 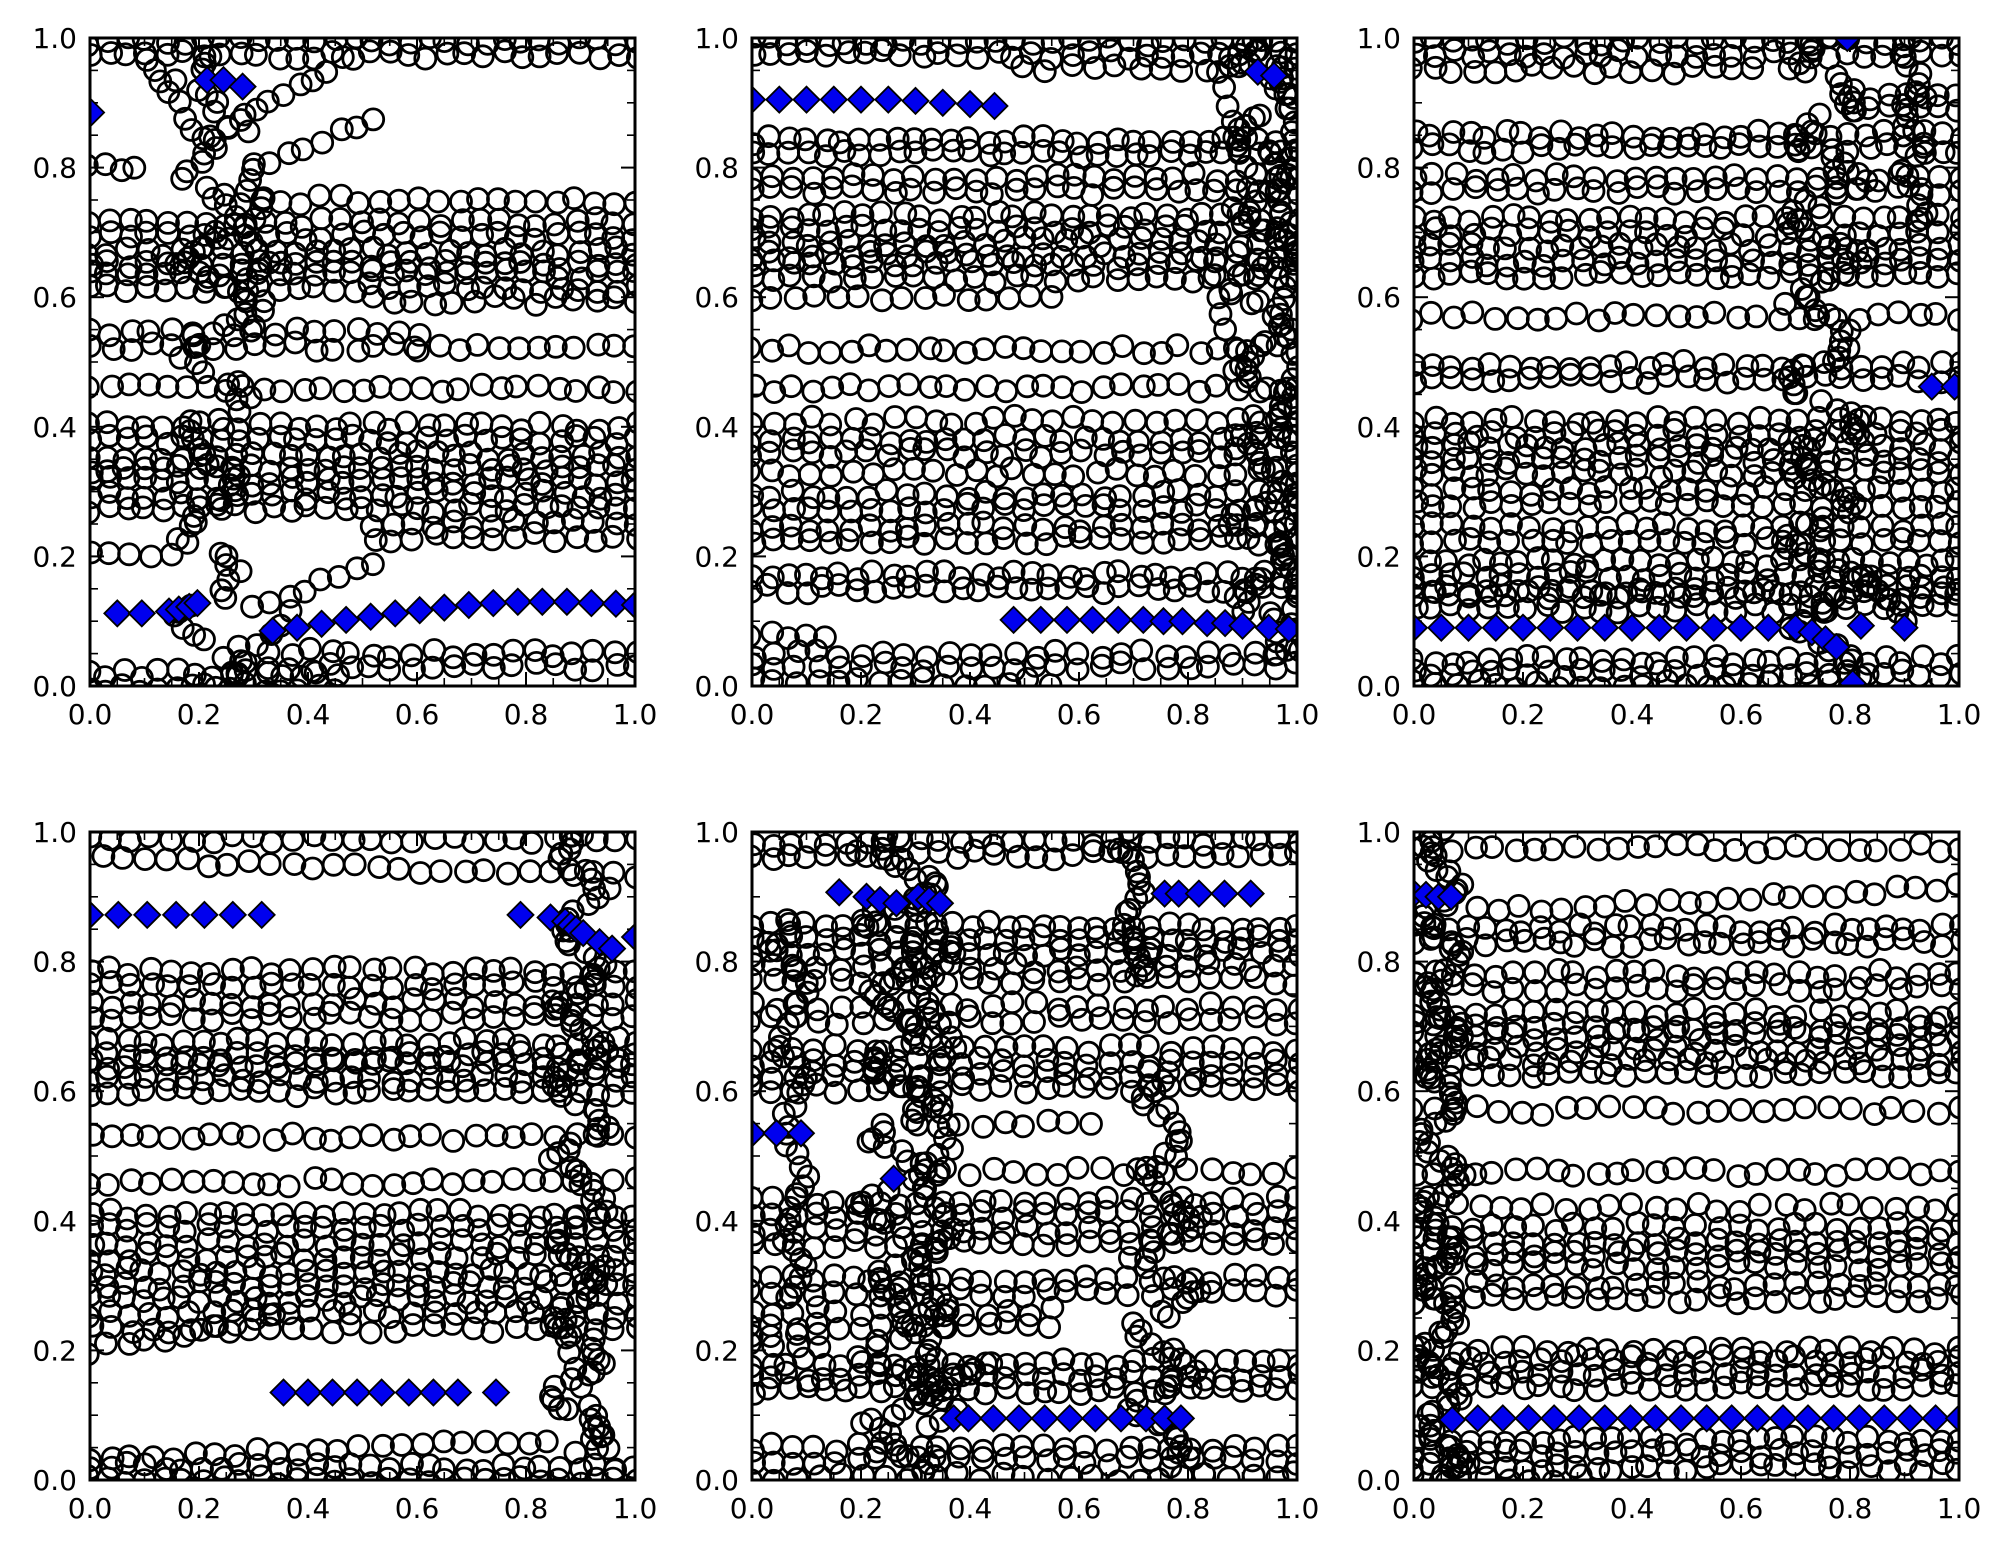 I want to click on diamond-marker, so click(x=759, y=1133).